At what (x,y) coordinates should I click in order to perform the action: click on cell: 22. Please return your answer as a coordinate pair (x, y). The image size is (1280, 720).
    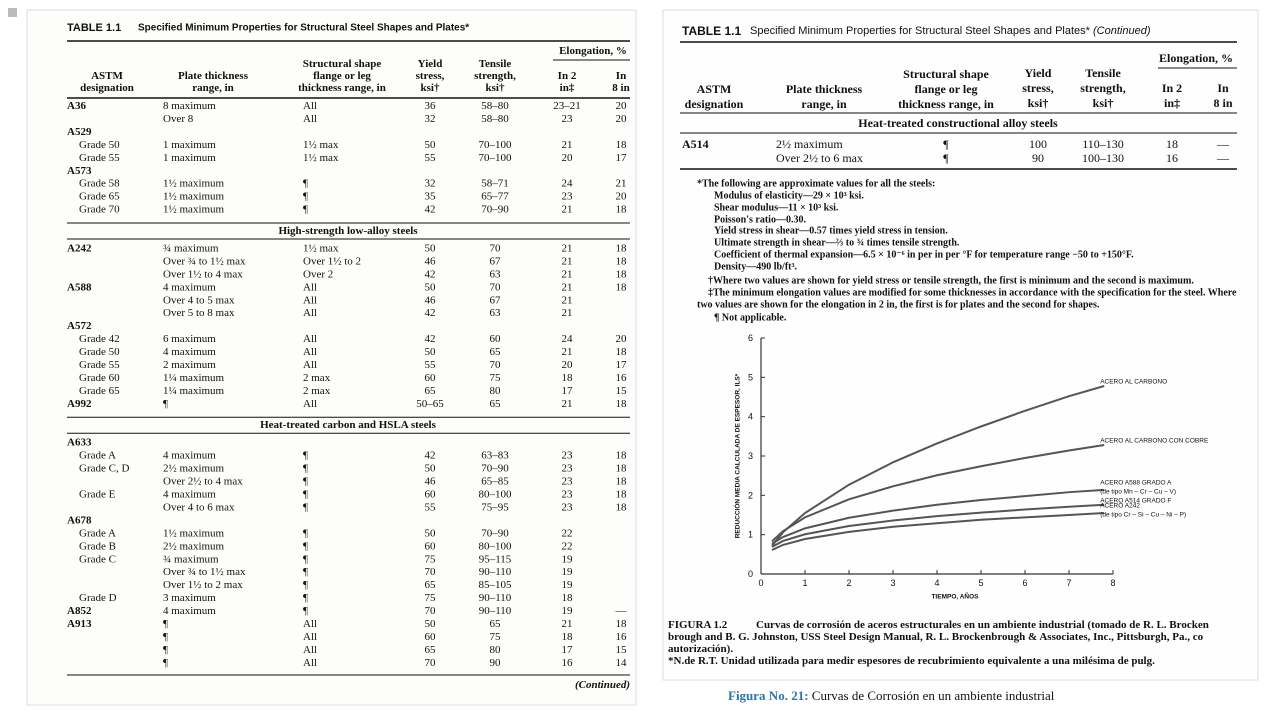
    Looking at the image, I should click on (567, 546).